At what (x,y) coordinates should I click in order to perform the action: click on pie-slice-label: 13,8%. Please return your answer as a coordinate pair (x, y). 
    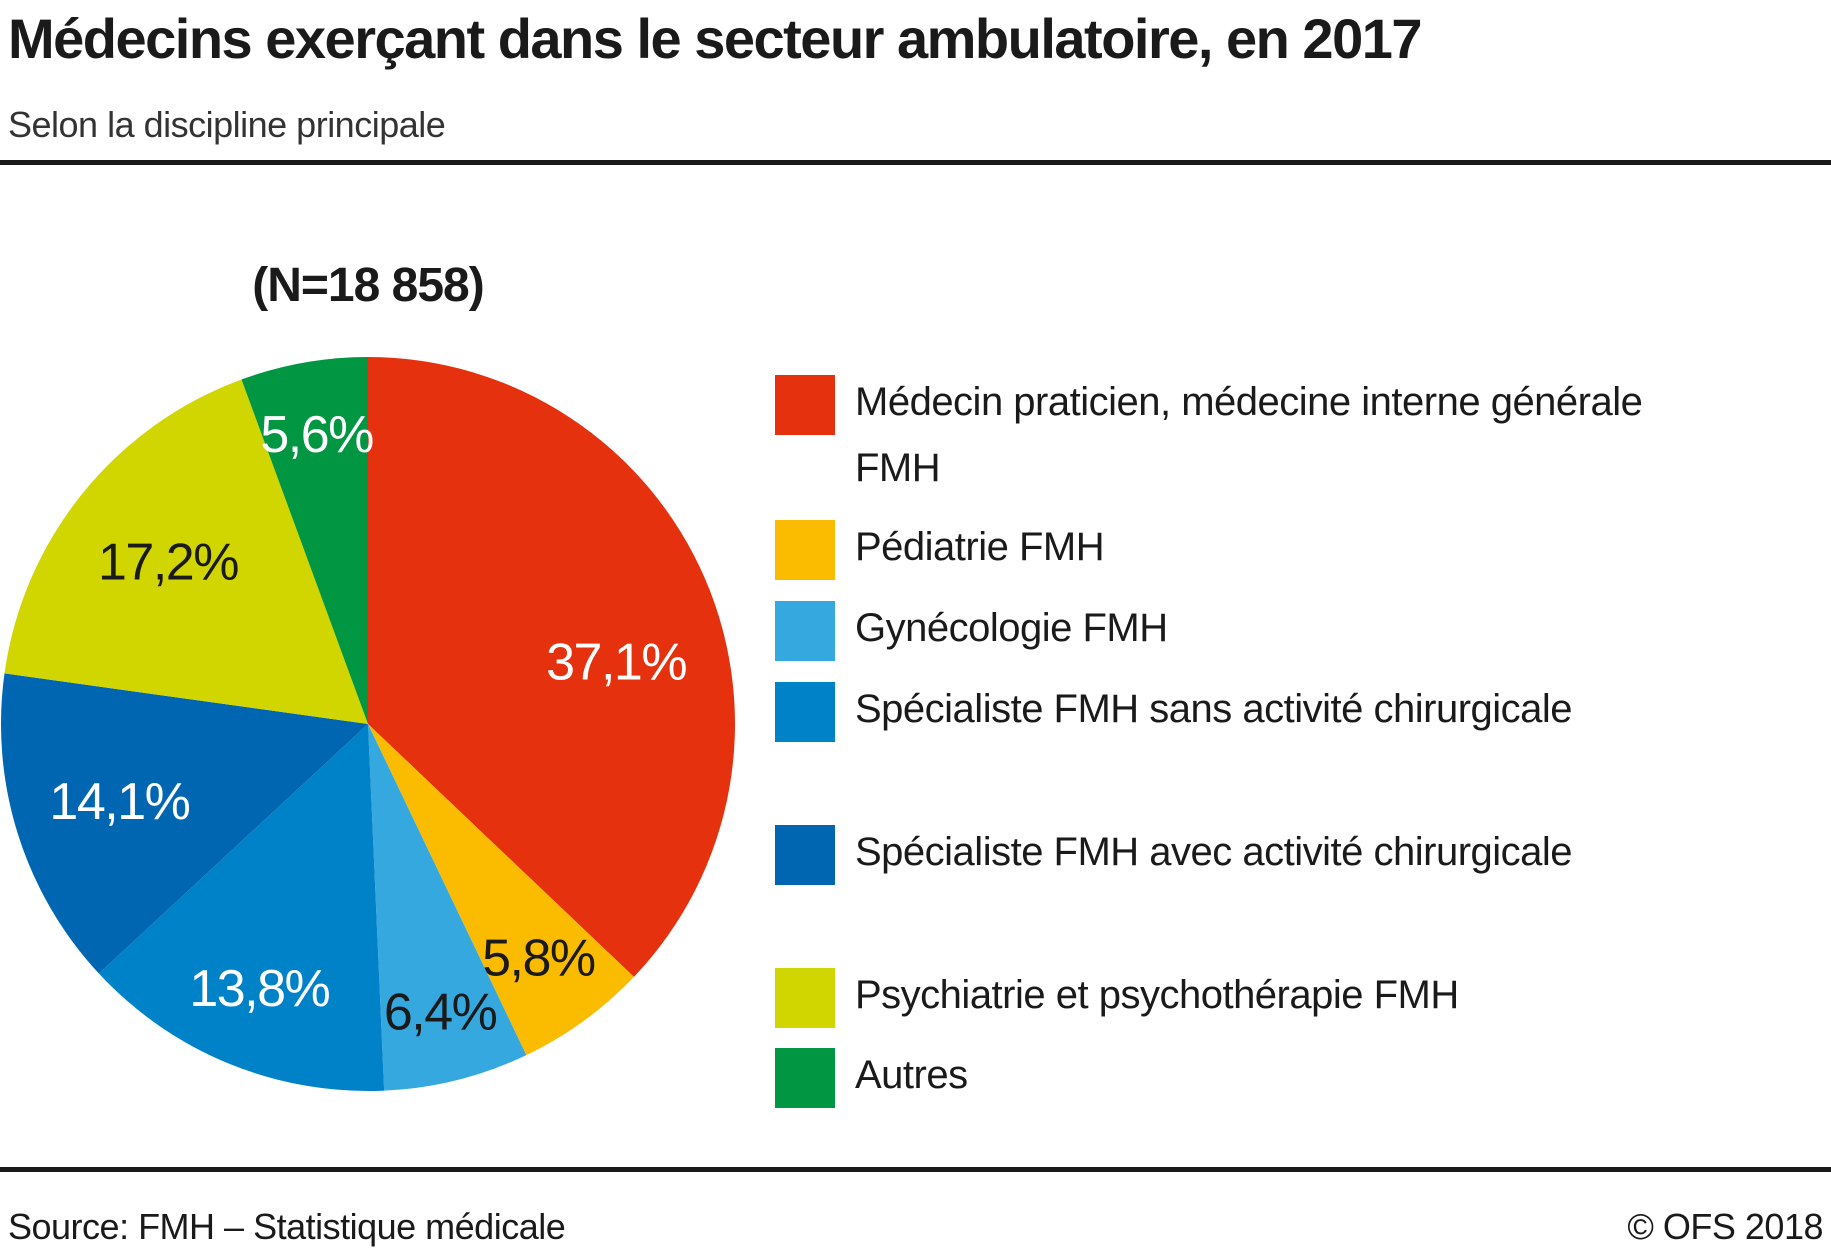
    Looking at the image, I should click on (259, 989).